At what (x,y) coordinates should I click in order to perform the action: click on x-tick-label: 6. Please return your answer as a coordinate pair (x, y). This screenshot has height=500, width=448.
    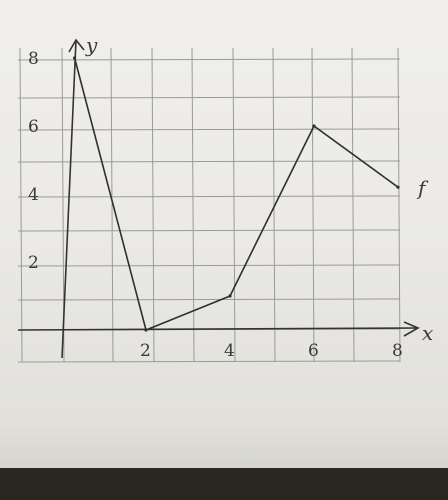
    Looking at the image, I should click on (313, 351).